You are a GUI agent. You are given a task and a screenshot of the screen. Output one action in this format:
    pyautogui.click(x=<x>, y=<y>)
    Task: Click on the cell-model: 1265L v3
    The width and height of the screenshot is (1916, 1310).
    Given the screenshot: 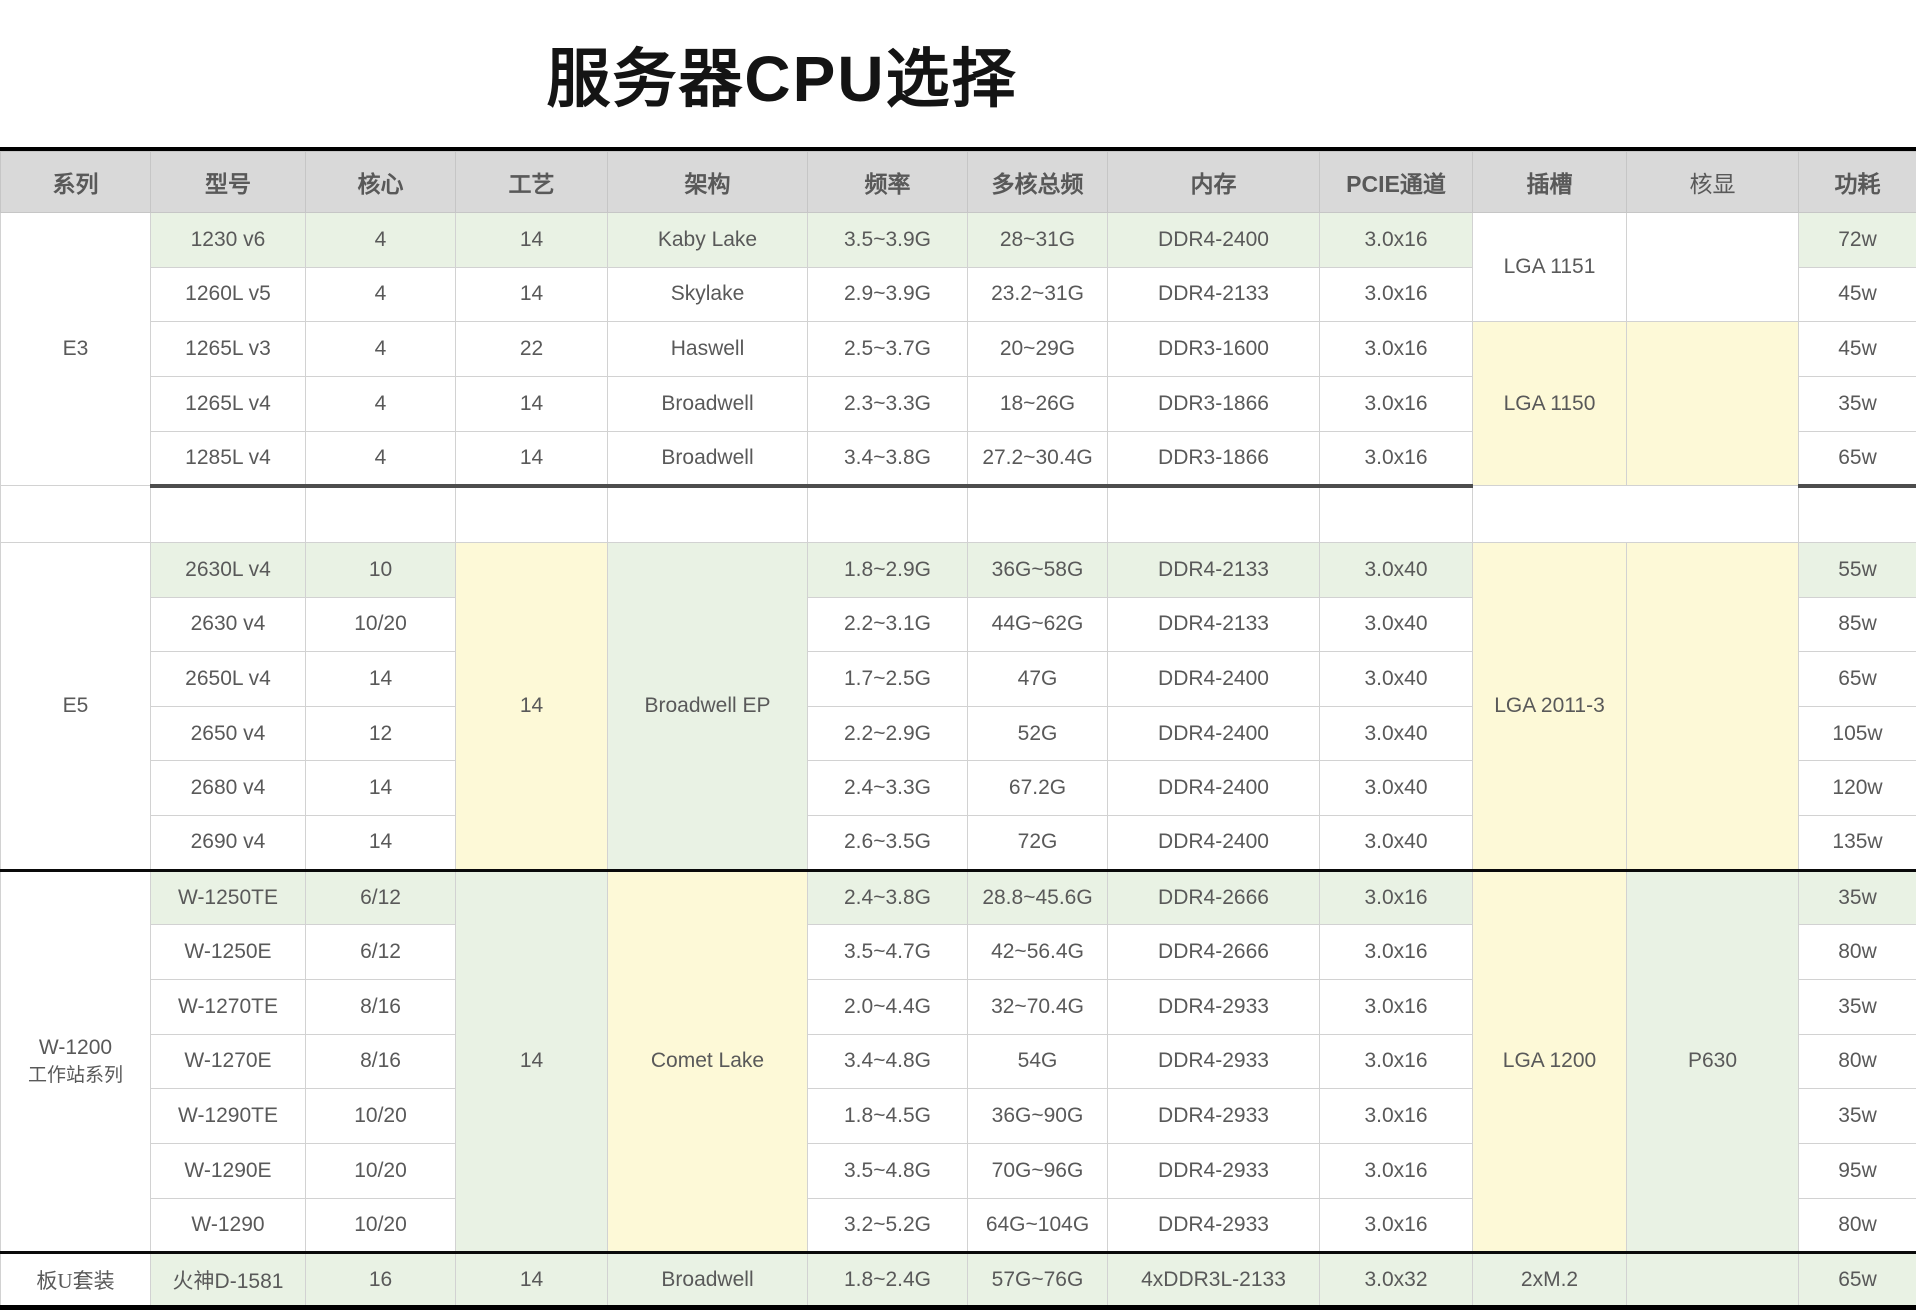 What is the action you would take?
    pyautogui.click(x=228, y=349)
    